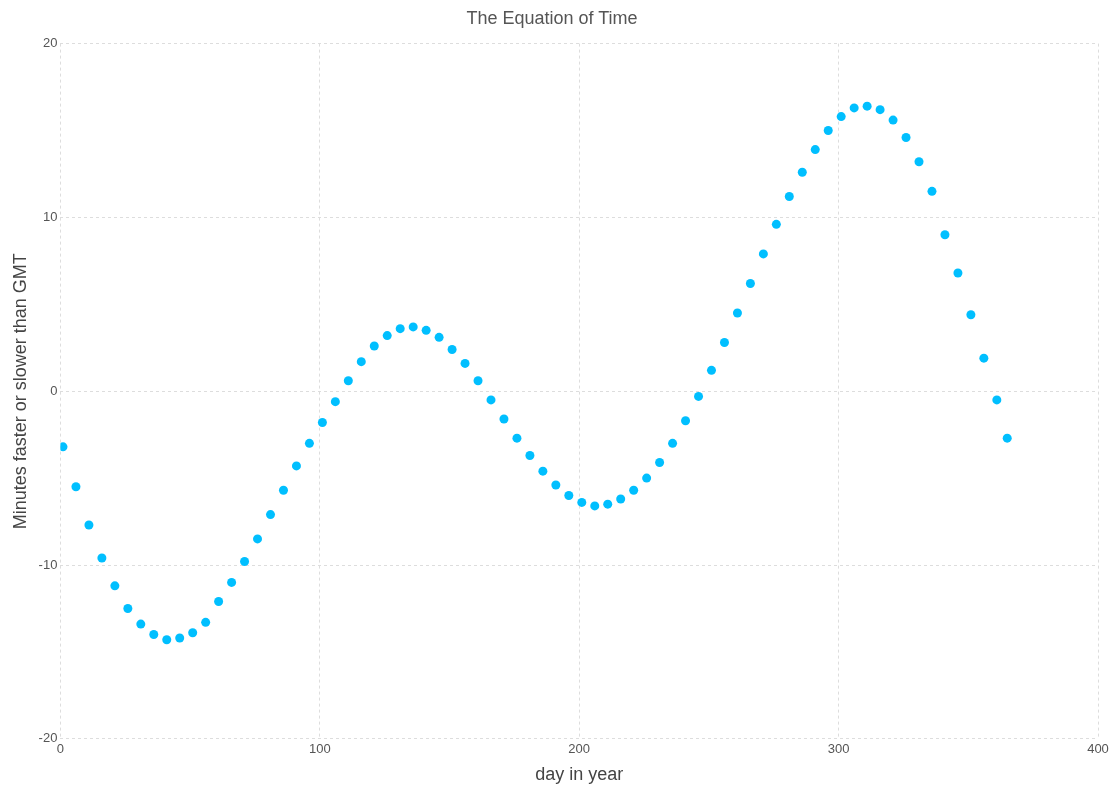 The height and width of the screenshot is (794, 1116). Describe the element at coordinates (579, 774) in the screenshot. I see `x-axis-title: day in year` at that location.